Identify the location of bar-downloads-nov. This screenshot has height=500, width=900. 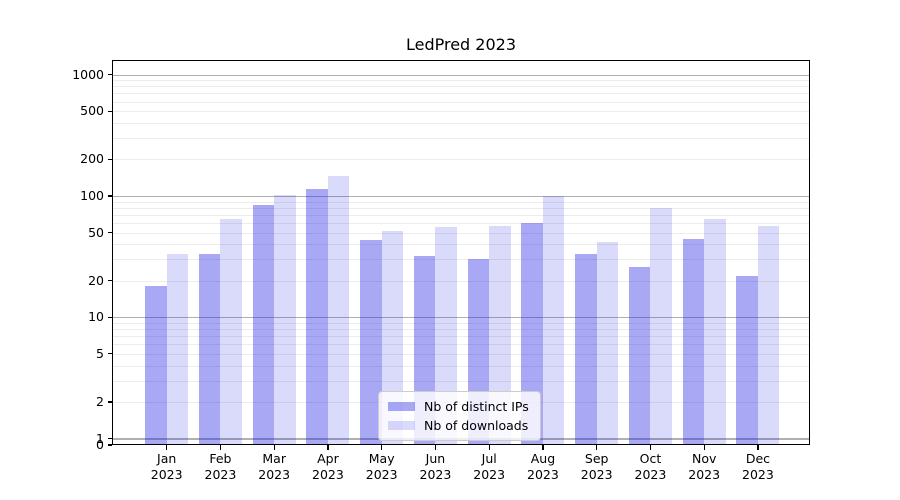
(715, 331).